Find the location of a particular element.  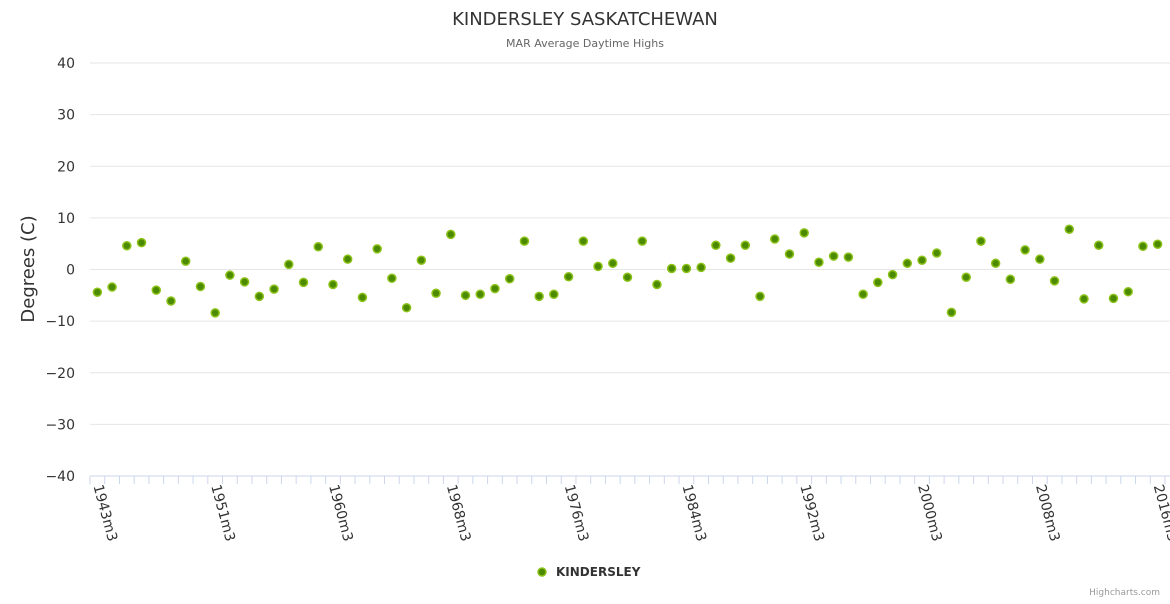

y-tick-label: −10 is located at coordinates (60, 322).